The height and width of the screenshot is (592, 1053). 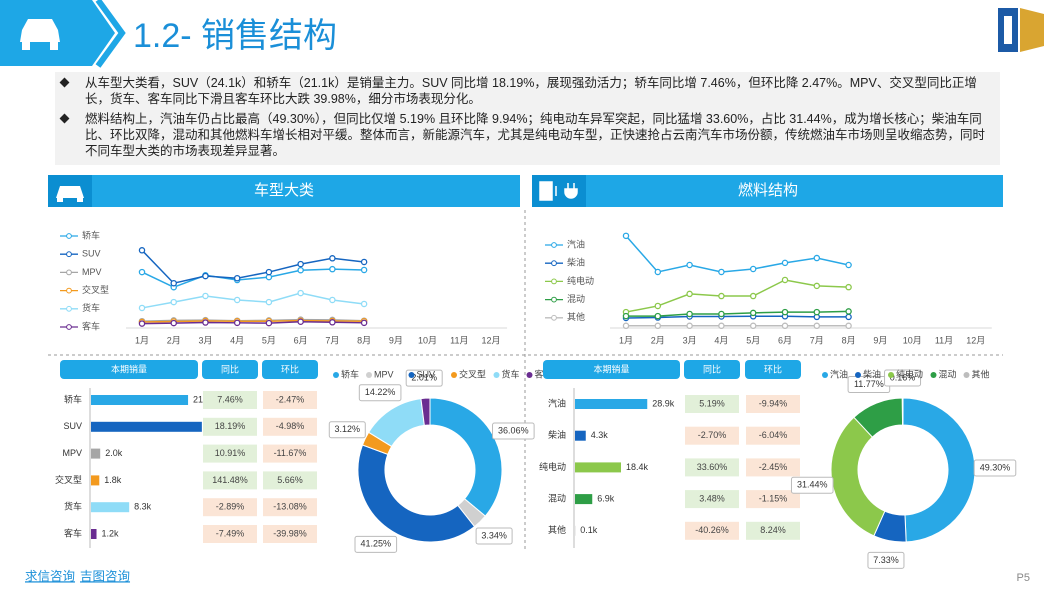 I want to click on row-label: 混动, so click(x=557, y=498).